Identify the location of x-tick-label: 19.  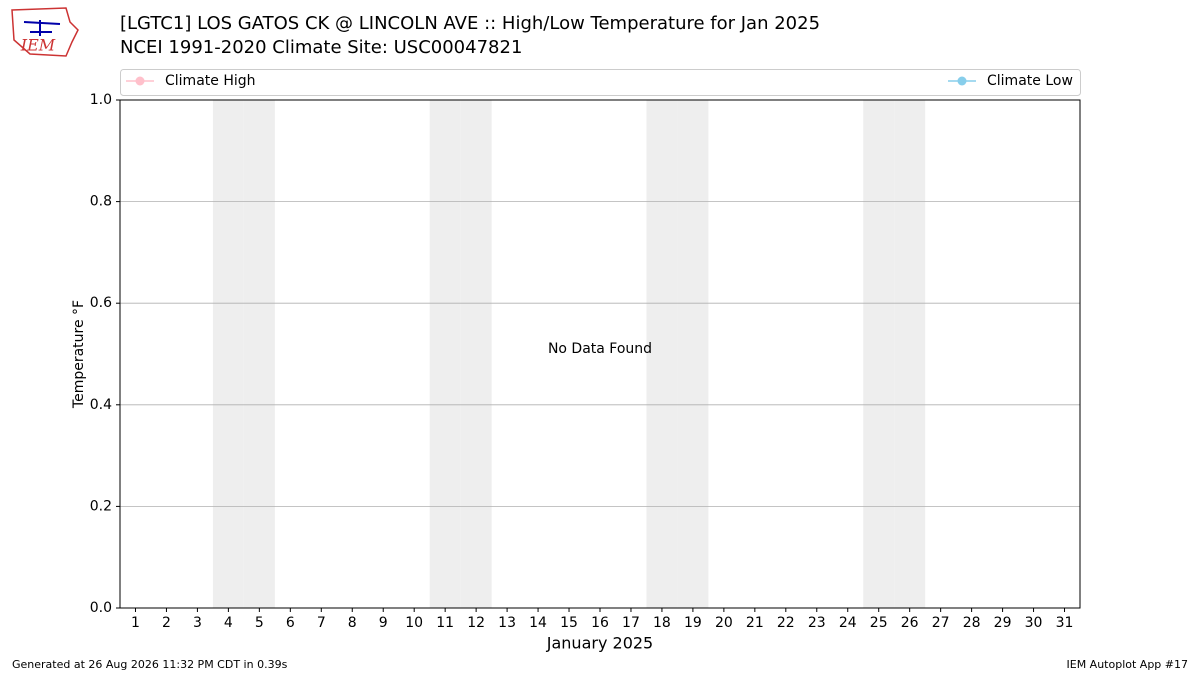
(693, 623).